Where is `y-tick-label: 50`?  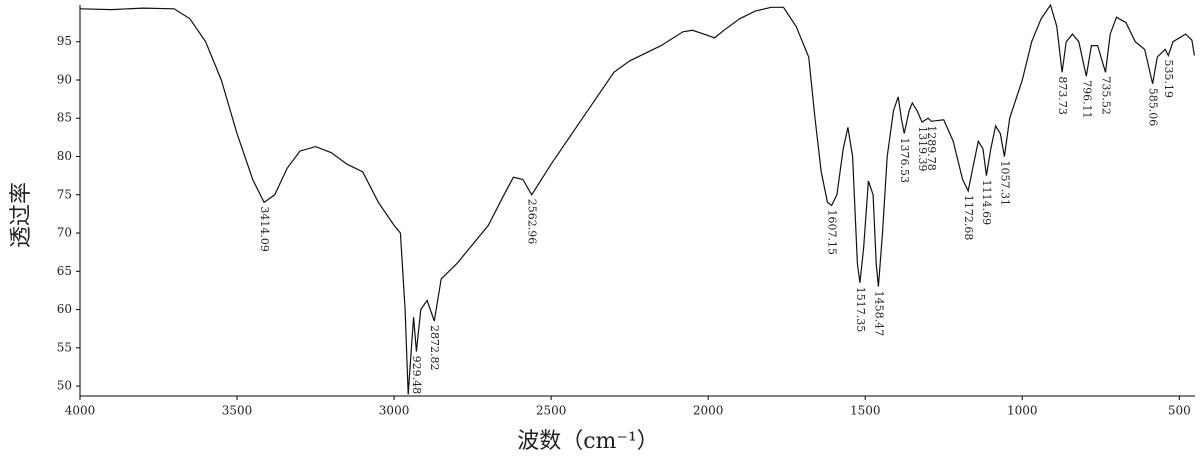 y-tick-label: 50 is located at coordinates (64, 386).